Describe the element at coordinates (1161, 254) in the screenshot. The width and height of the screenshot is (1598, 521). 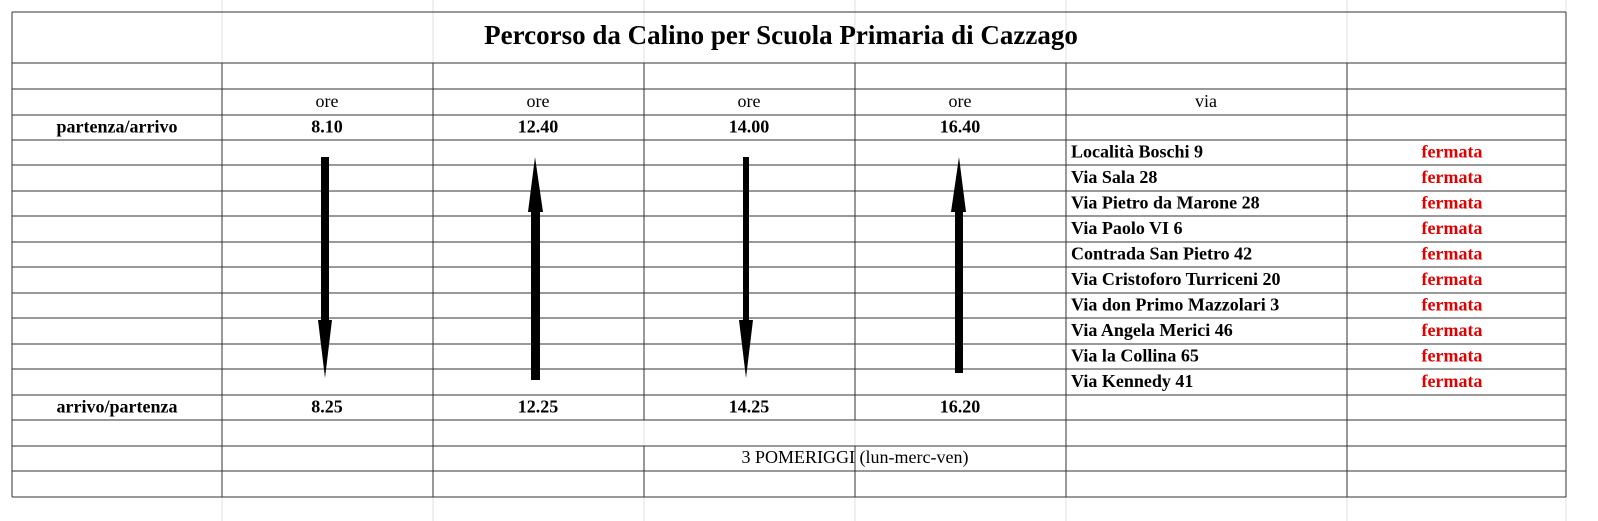
I see `stop-name: Contrada San Pietro 42` at that location.